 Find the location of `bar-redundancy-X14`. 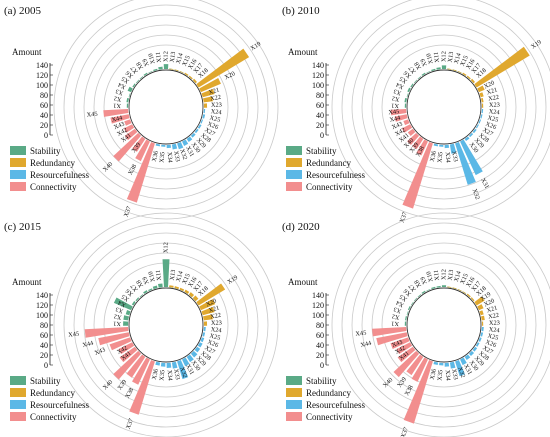

bar-redundancy-X14 is located at coordinates (176, 70).